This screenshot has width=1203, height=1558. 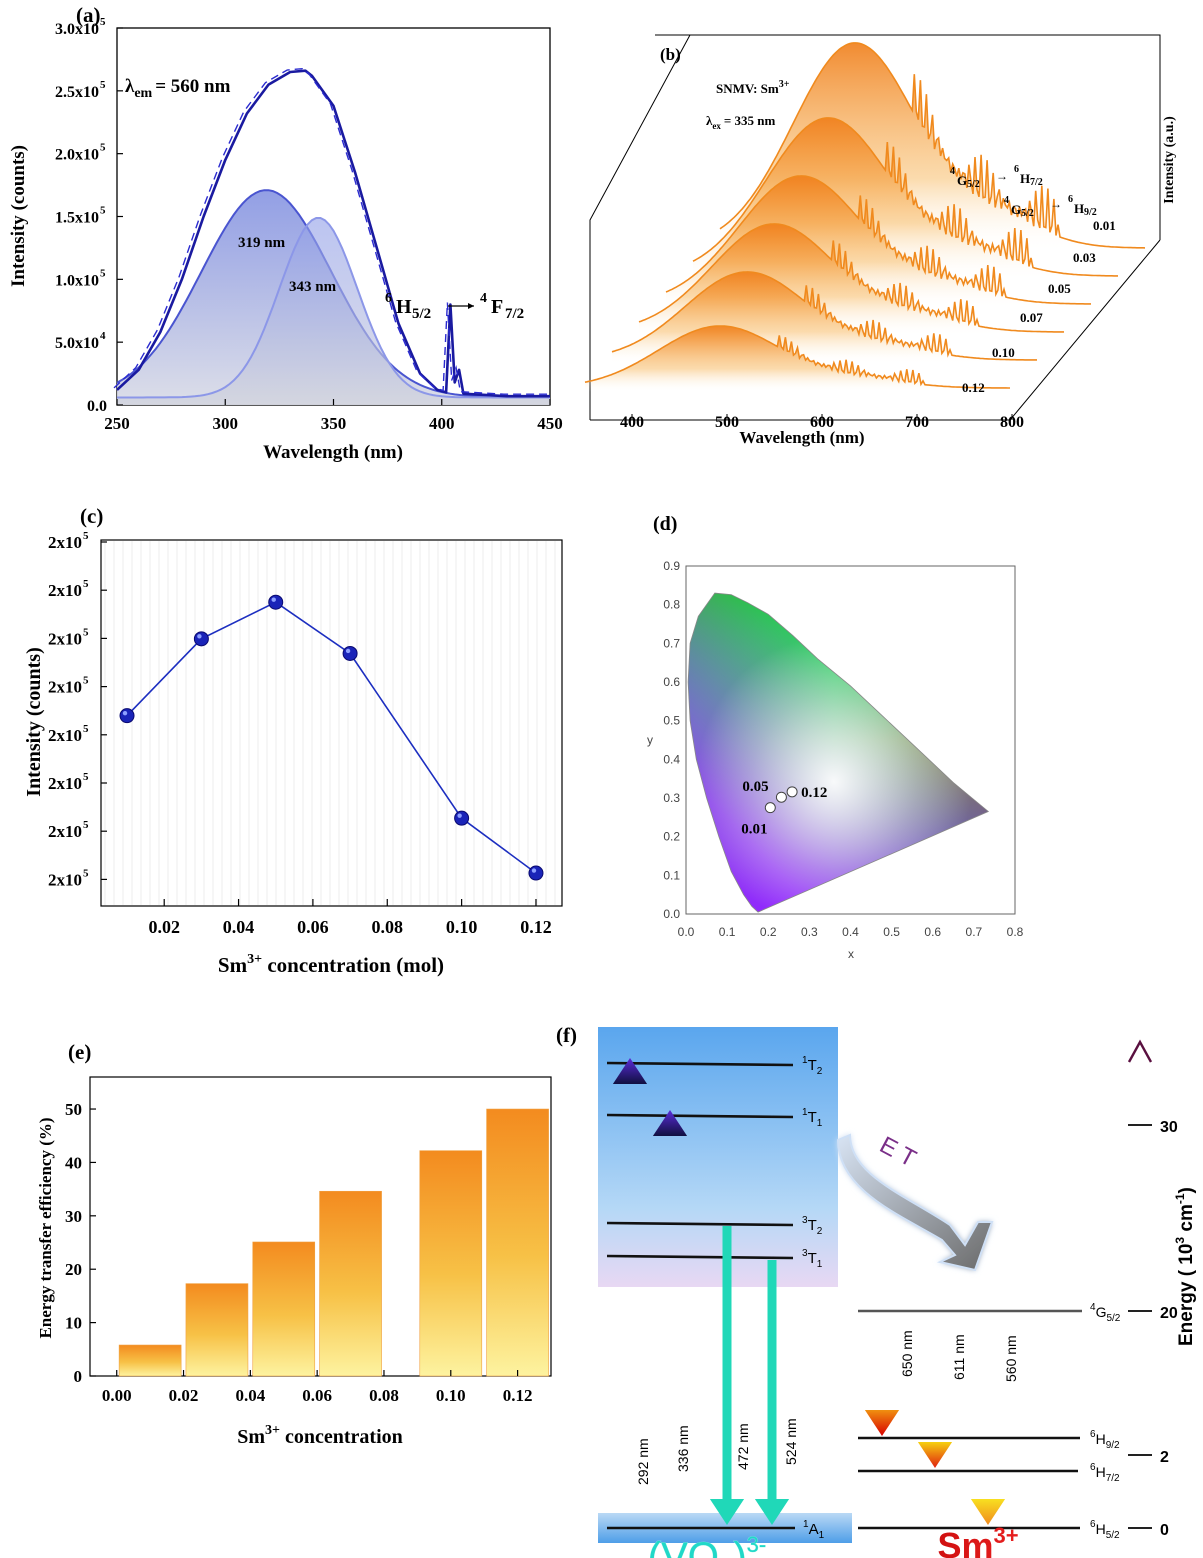 I want to click on et-arrow-shape, so click(x=915, y=1202).